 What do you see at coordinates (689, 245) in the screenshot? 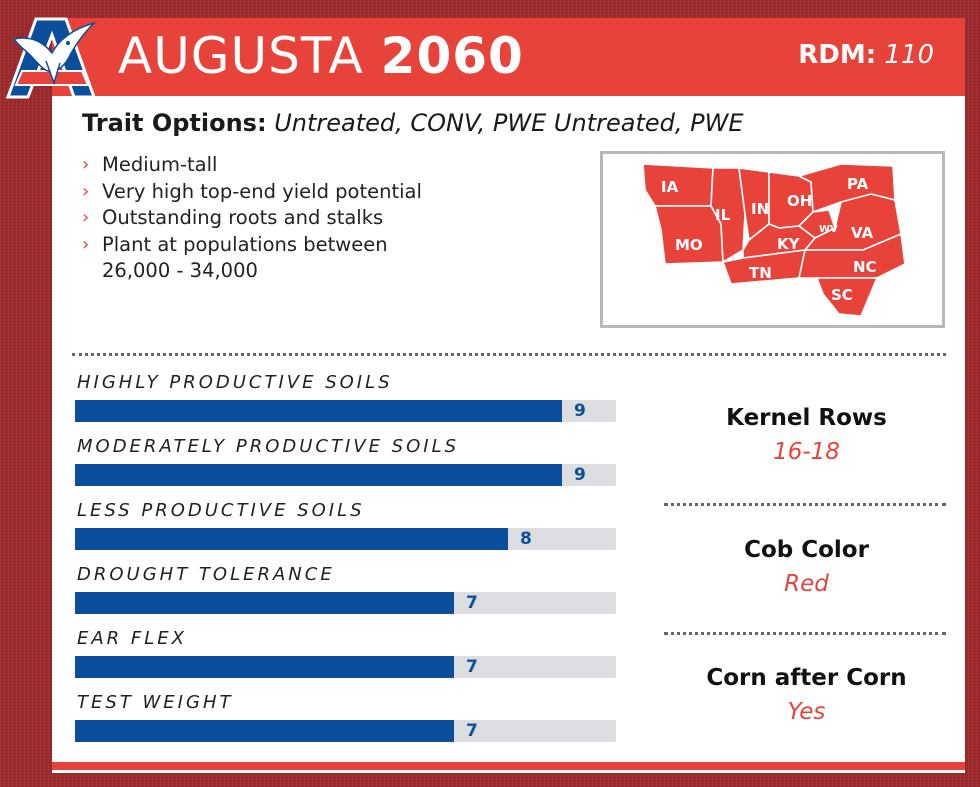
I see `map-label-mo: MO` at bounding box center [689, 245].